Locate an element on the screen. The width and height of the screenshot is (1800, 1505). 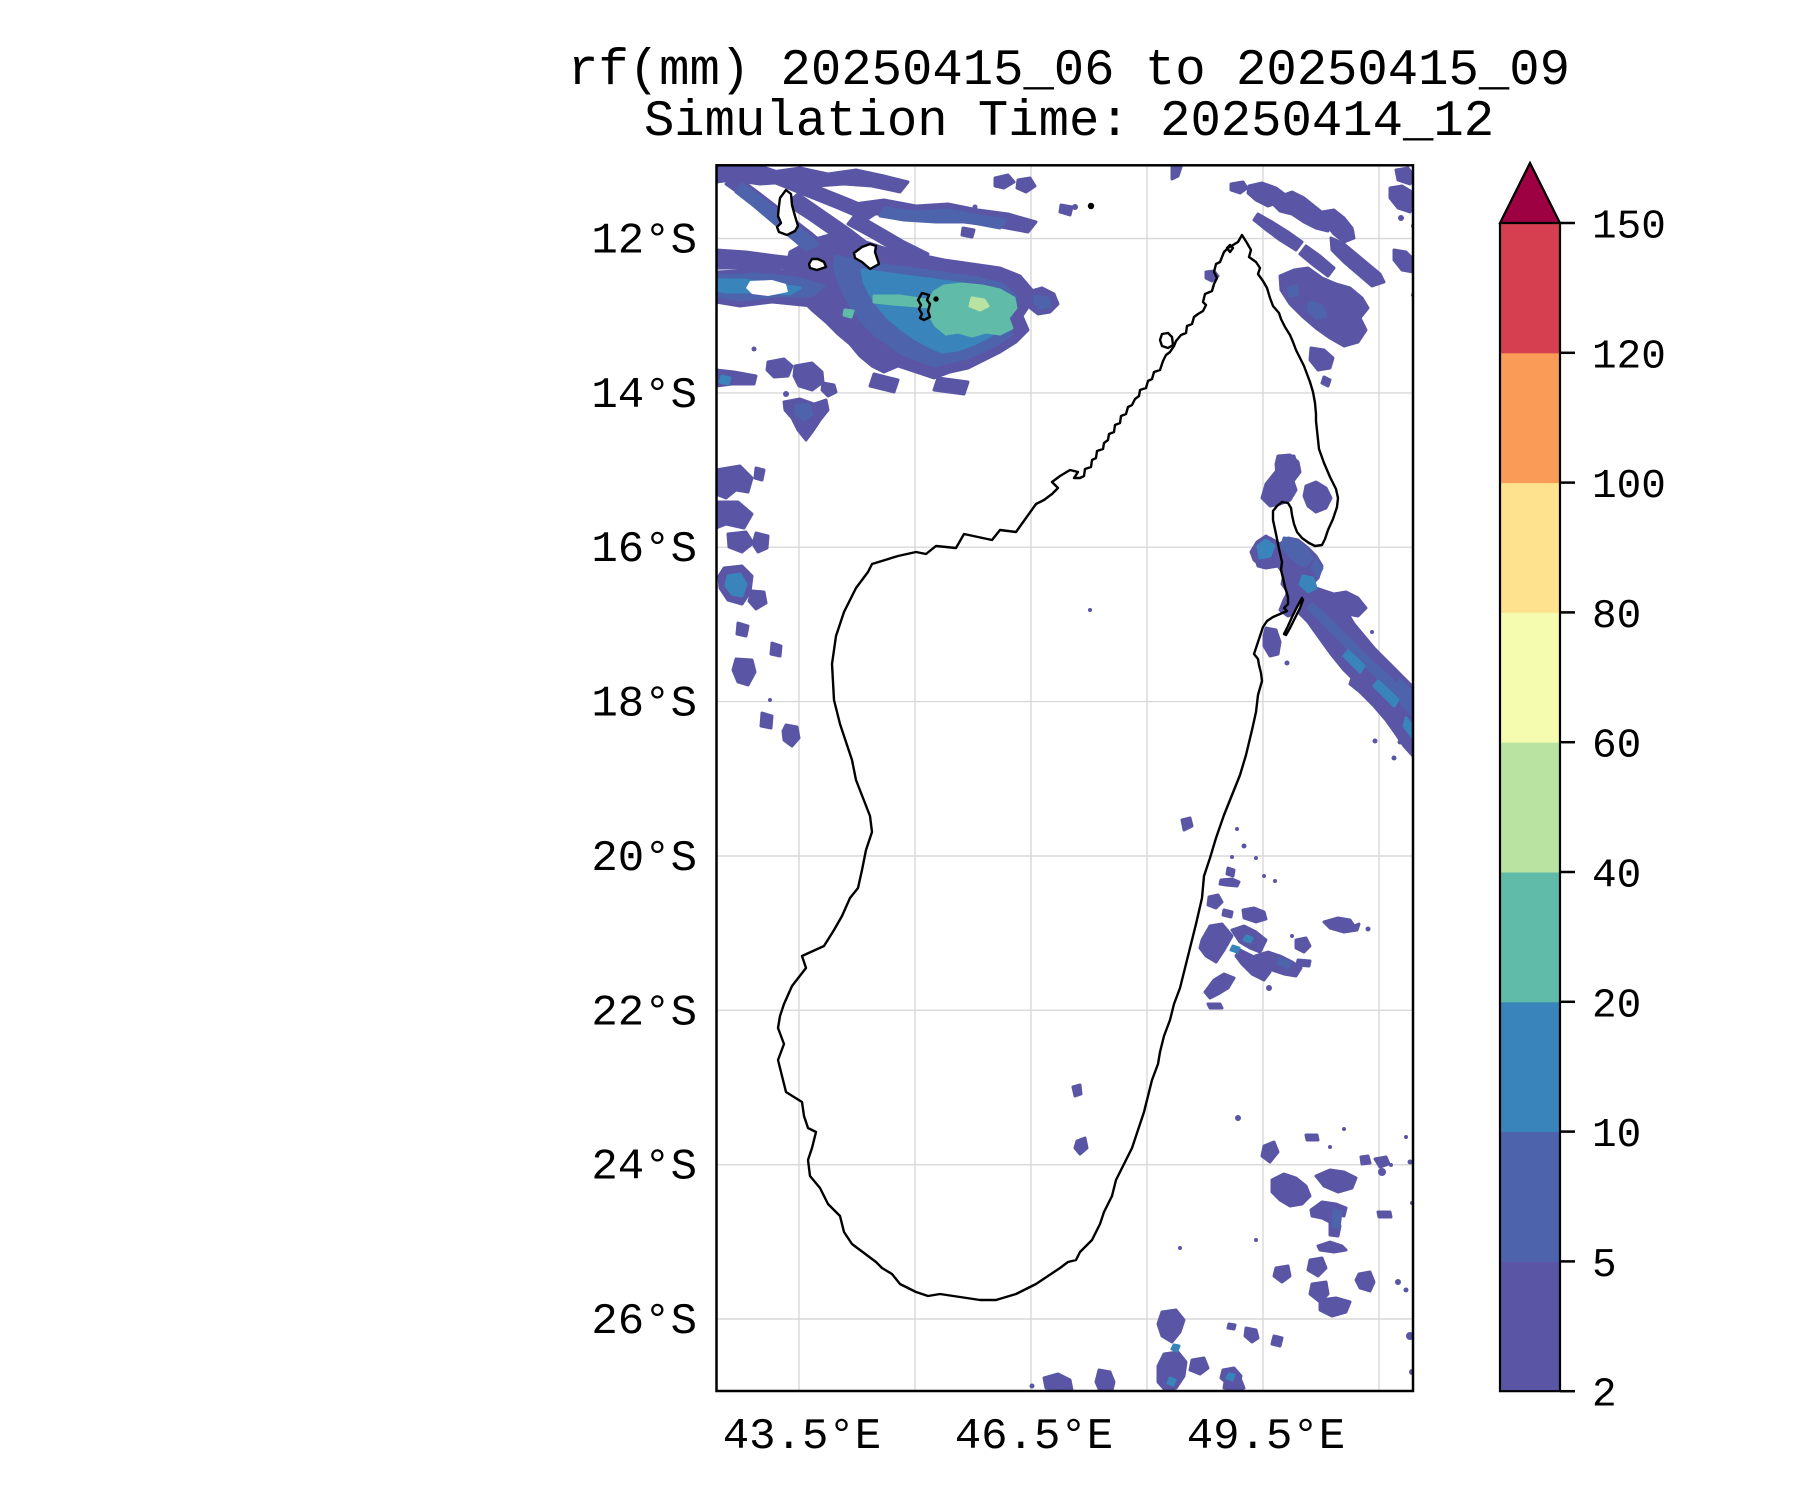
svg-text: 20°S is located at coordinates (644, 859).